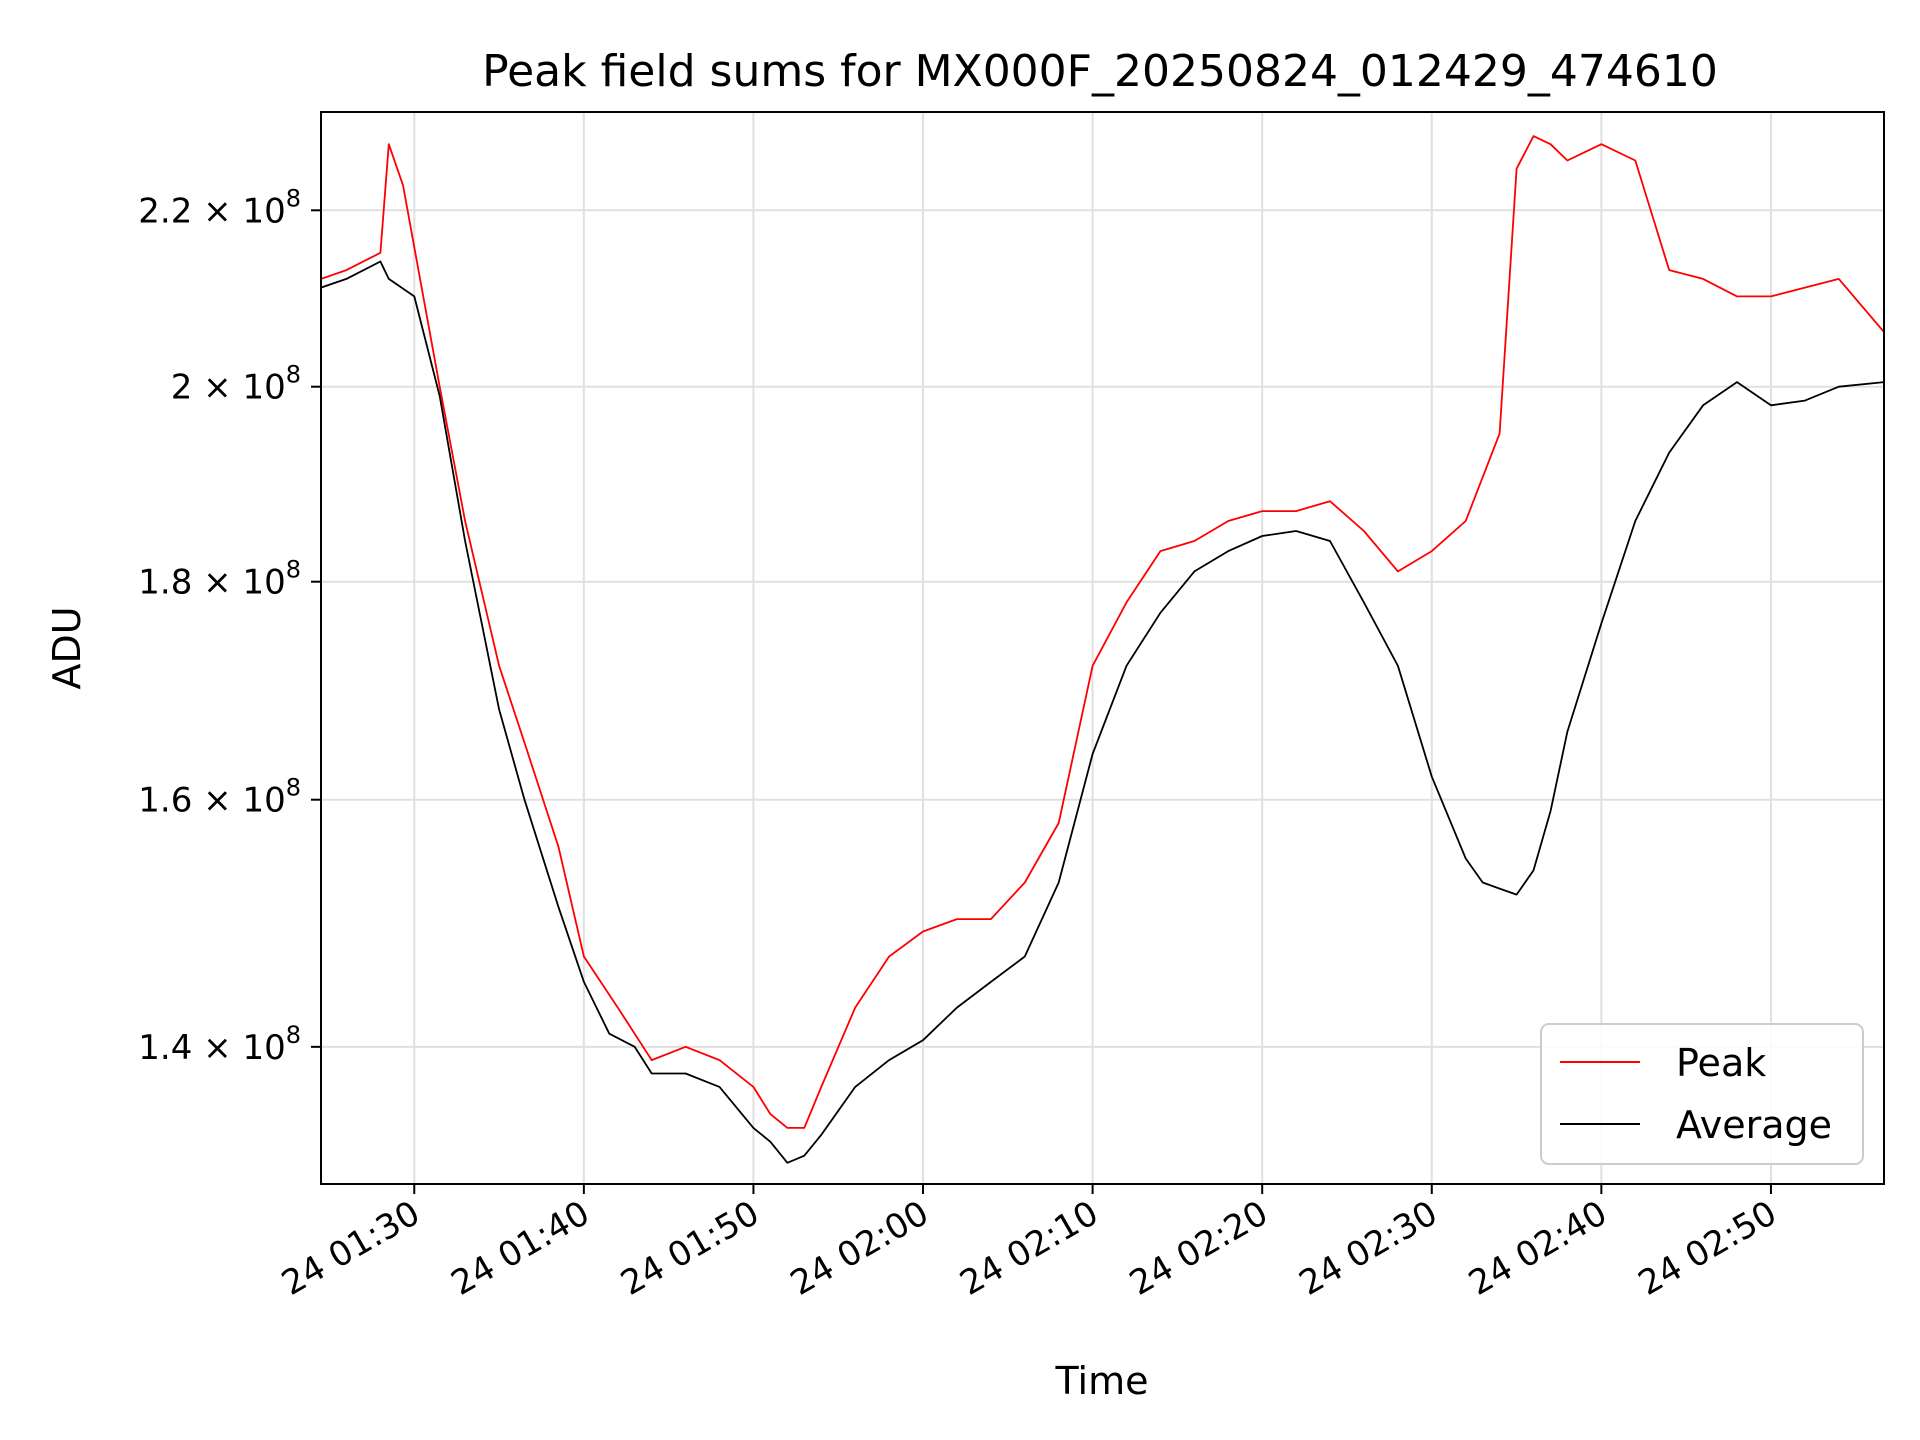  Describe the element at coordinates (1102, 1381) in the screenshot. I see `x-axis-label: Time` at that location.